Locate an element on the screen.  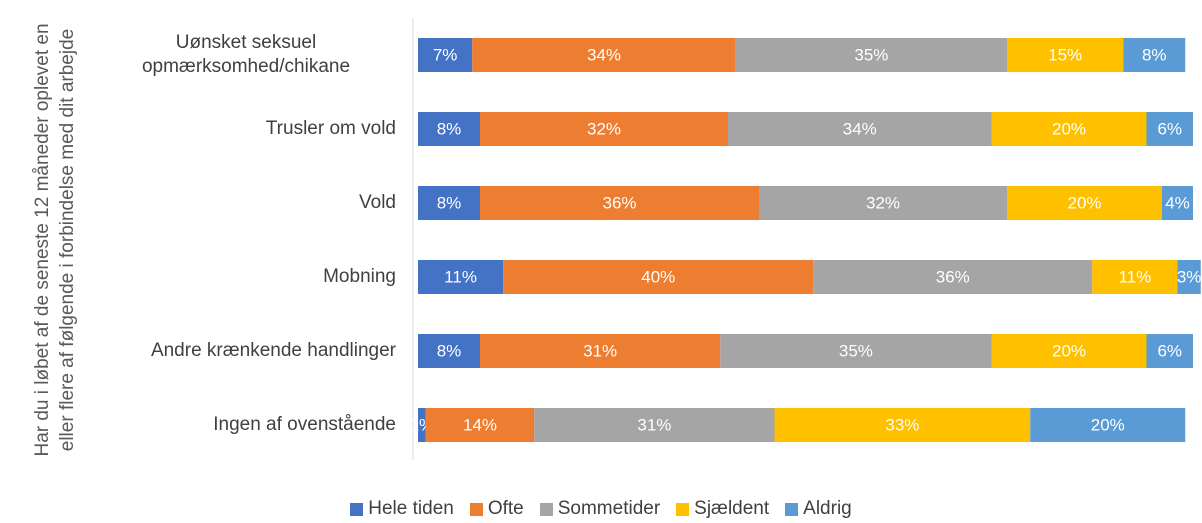
legend-label: Sjældent is located at coordinates (732, 508).